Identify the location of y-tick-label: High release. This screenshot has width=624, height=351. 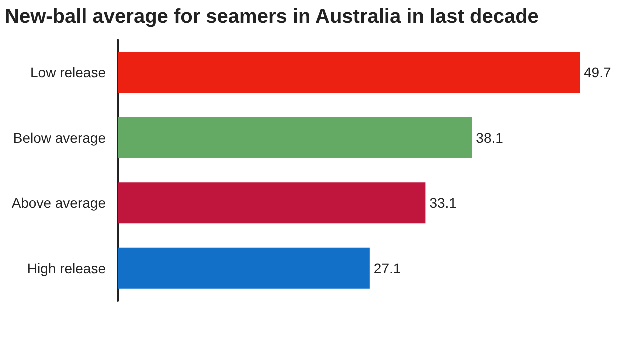
(66, 268).